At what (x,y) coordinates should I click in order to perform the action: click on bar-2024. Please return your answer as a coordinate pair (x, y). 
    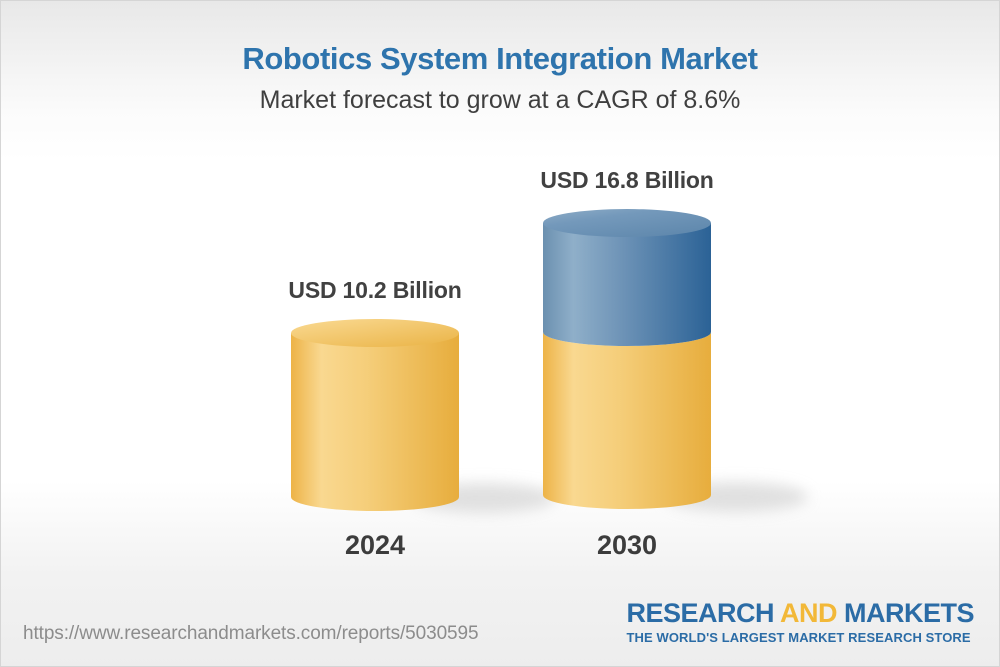
    Looking at the image, I should click on (375, 415).